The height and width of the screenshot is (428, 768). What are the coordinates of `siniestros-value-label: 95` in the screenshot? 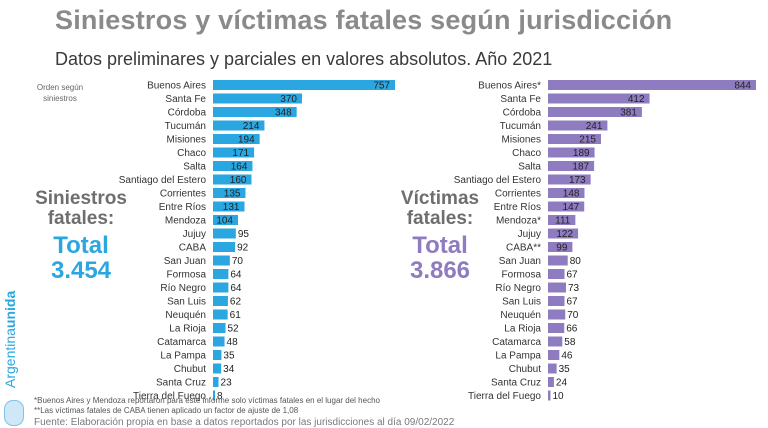 It's located at (244, 234).